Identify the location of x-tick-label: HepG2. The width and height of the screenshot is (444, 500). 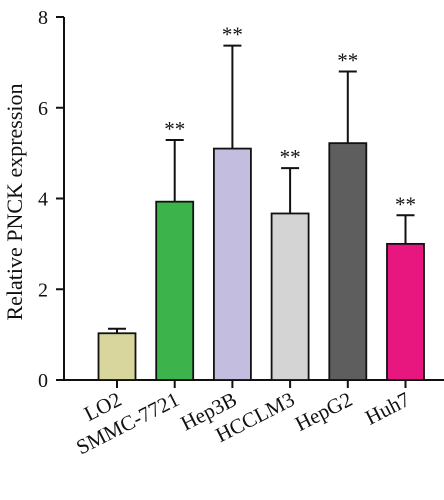
(323, 411).